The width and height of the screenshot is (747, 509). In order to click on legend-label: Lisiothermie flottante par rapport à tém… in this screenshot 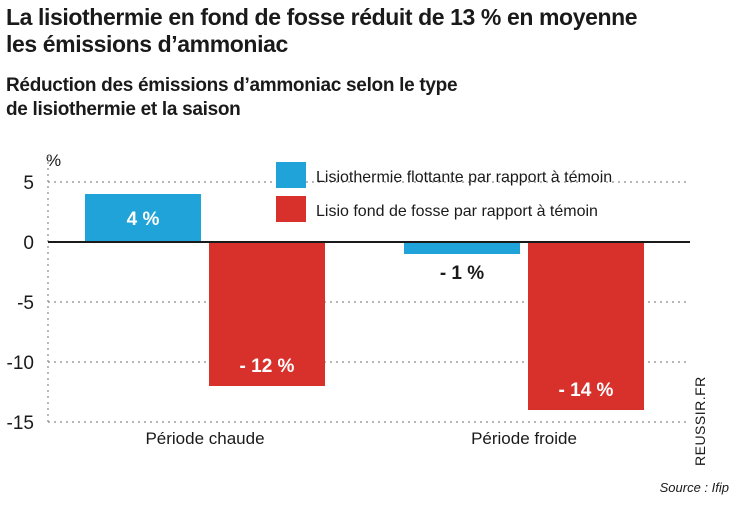, I will do `click(464, 177)`.